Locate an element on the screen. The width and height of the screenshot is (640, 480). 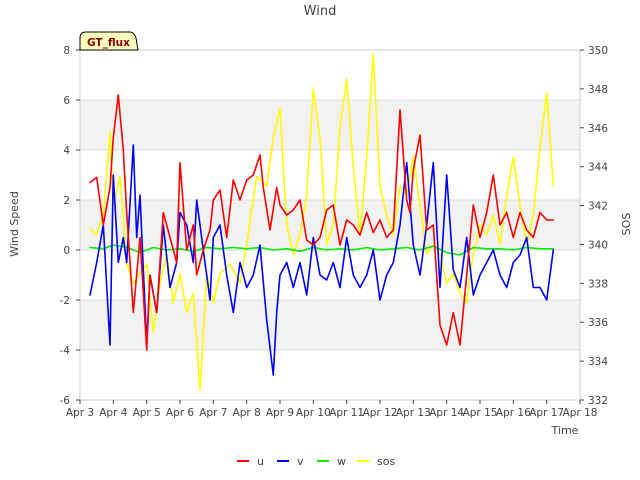
left-y-tick-label: -4 is located at coordinates (65, 351).